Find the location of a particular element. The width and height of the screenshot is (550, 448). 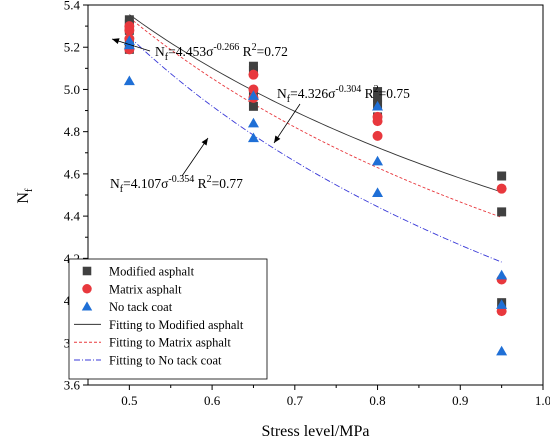

legend-label: Fitting to Modified asphalt is located at coordinates (176, 325).